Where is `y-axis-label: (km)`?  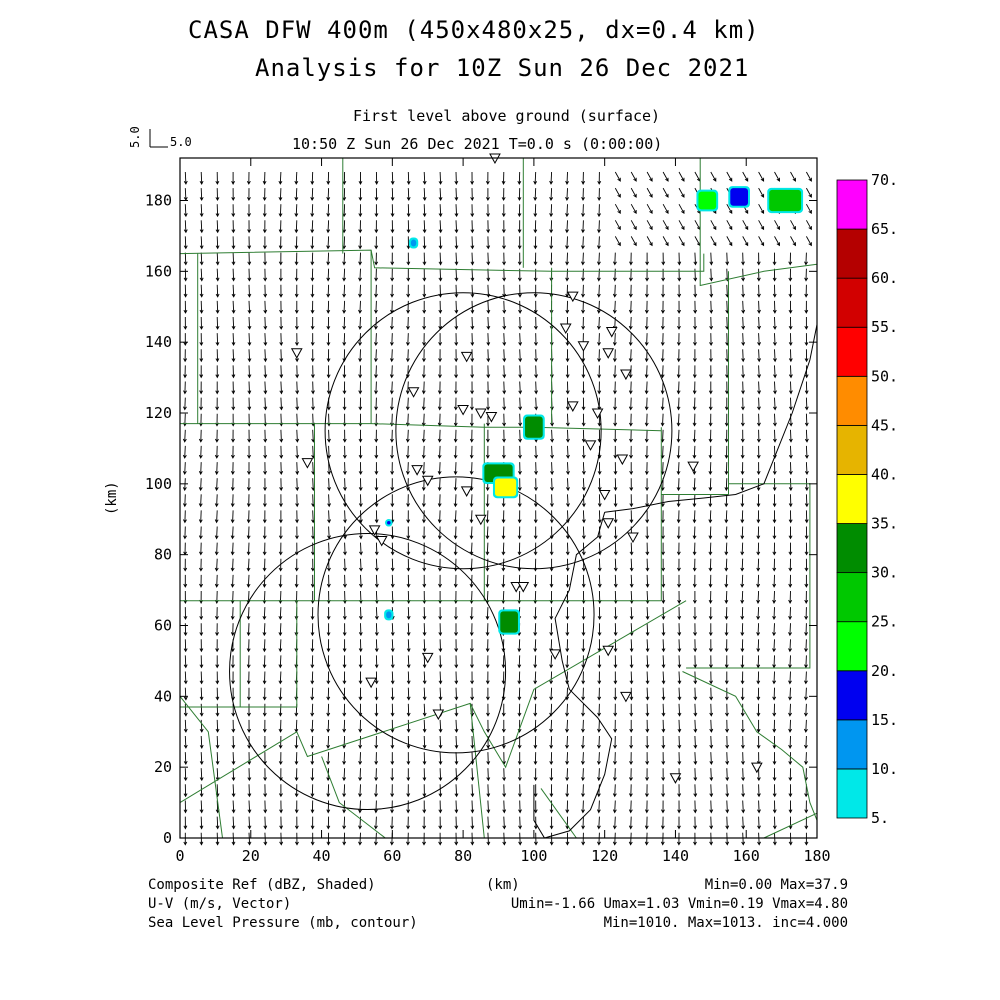
y-axis-label: (km) is located at coordinates (112, 498).